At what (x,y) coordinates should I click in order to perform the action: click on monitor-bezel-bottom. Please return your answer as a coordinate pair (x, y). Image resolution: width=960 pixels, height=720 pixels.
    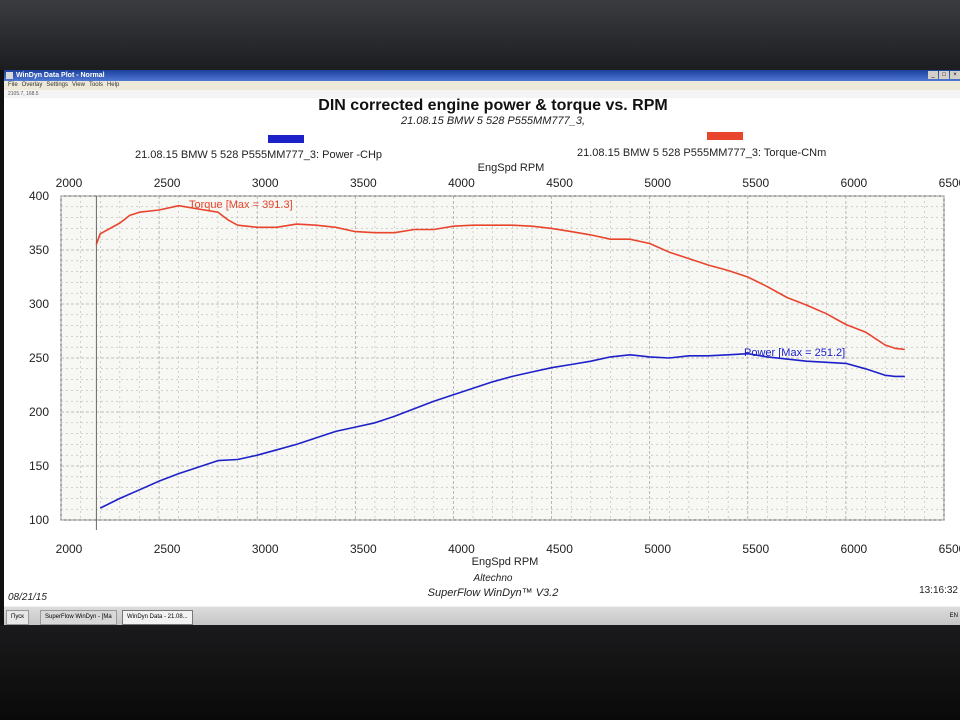
    Looking at the image, I should click on (480, 672).